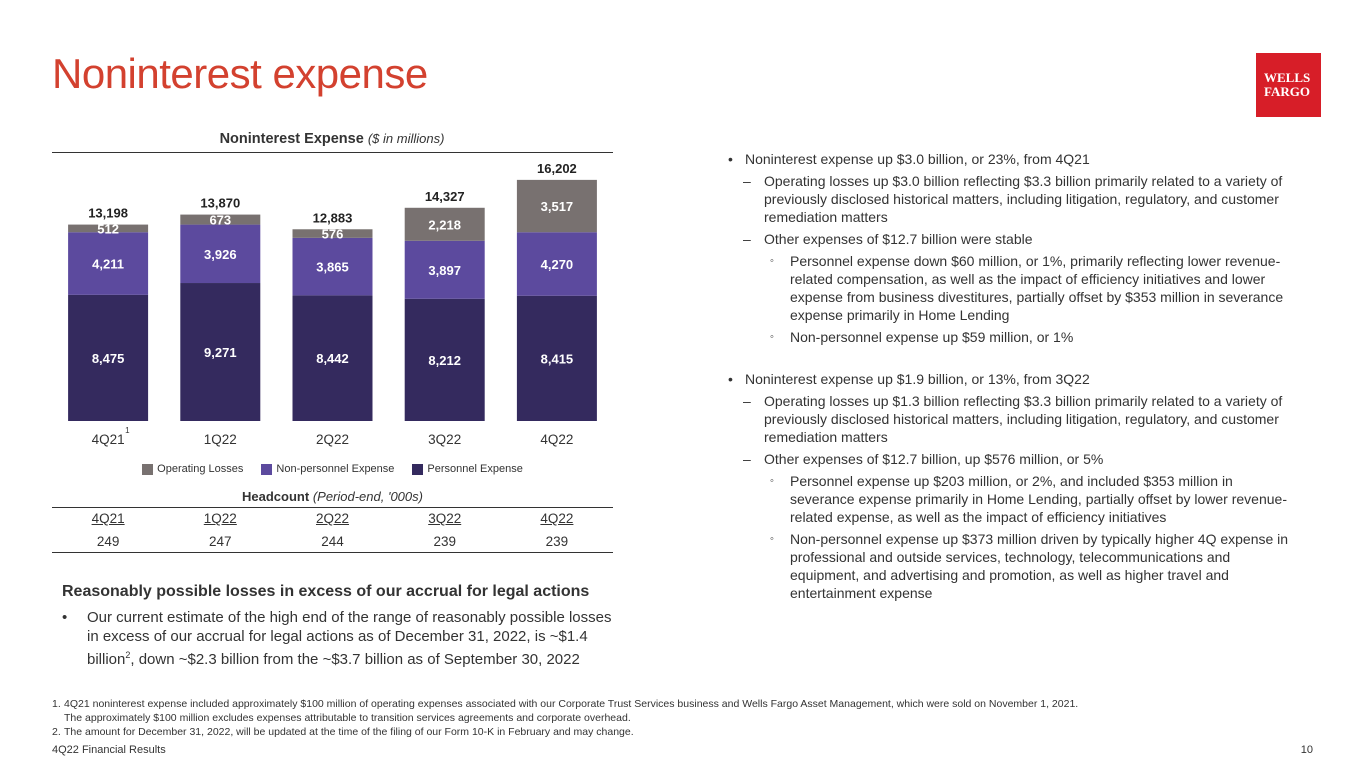 The height and width of the screenshot is (768, 1365). Describe the element at coordinates (220, 518) in the screenshot. I see `headcount-header-cell: 1Q22` at that location.